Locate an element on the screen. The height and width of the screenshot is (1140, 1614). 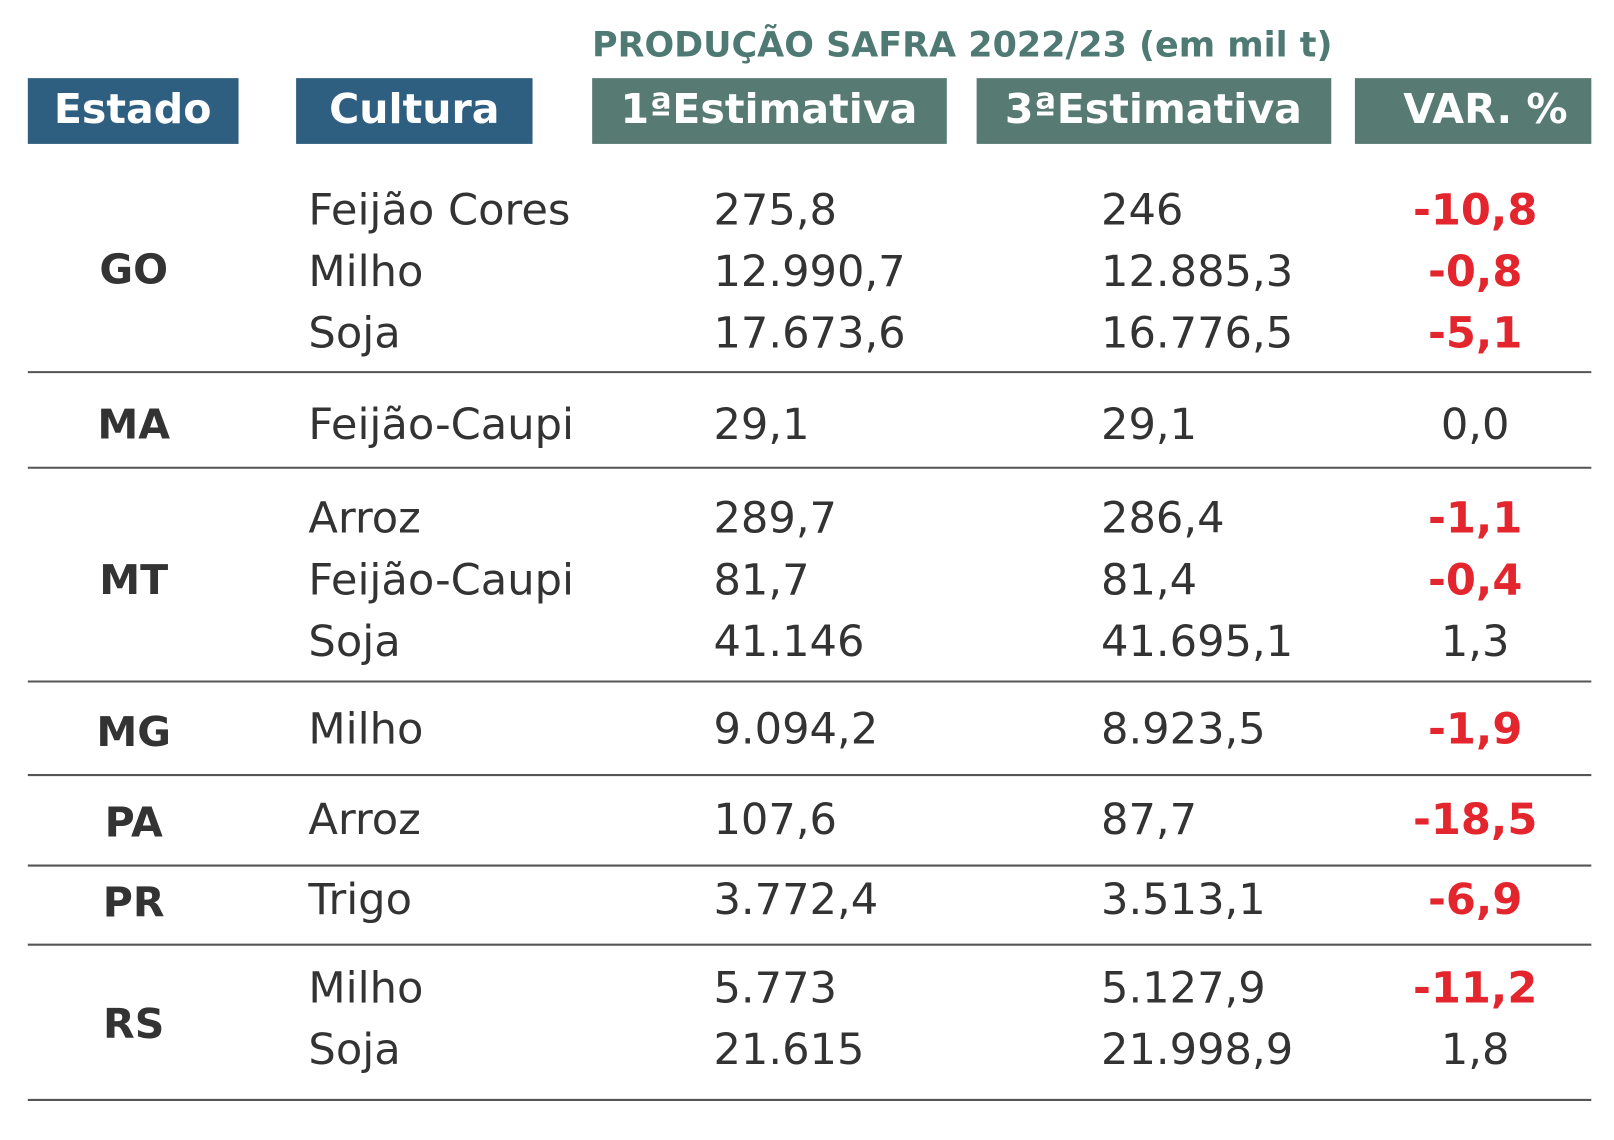
estimate-3: 16.776,5 is located at coordinates (1197, 334).